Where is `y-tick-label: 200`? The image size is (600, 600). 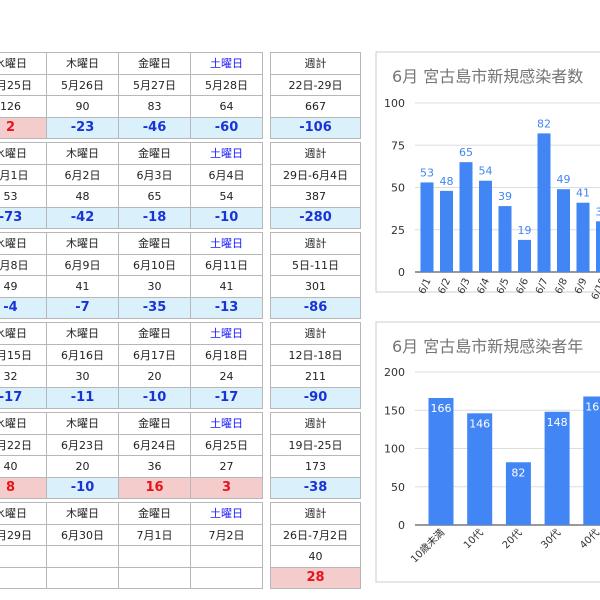
y-tick-label: 200 is located at coordinates (394, 372).